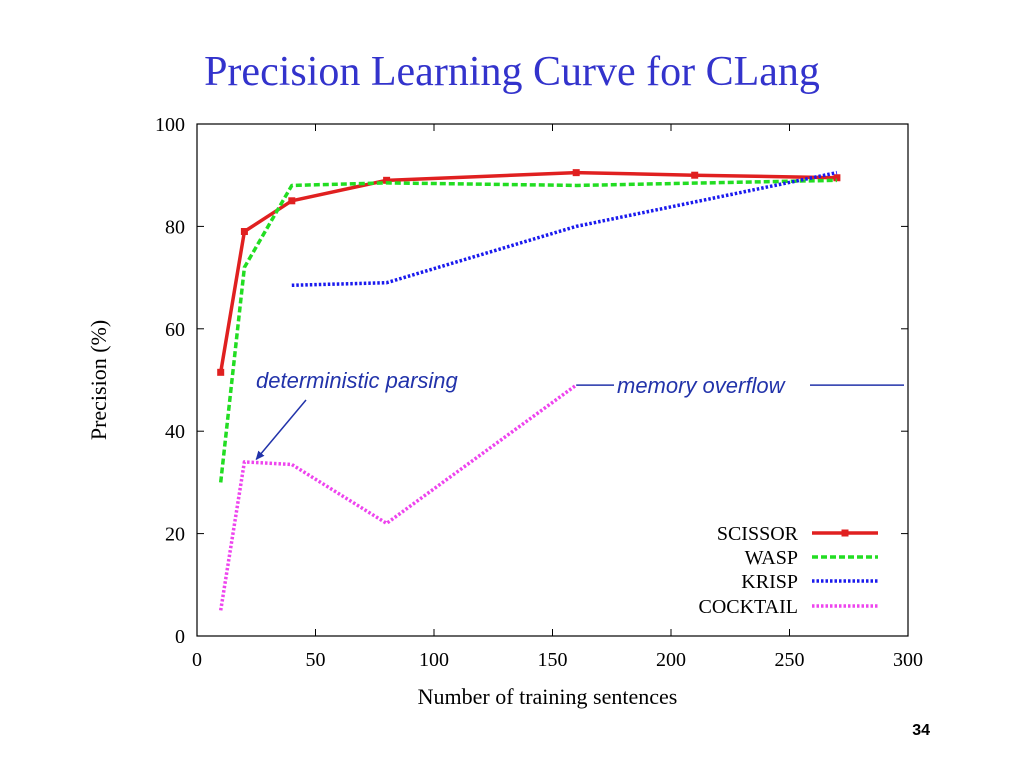 The width and height of the screenshot is (1024, 768). Describe the element at coordinates (98, 380) in the screenshot. I see `y-axis-label: Precision (%)` at that location.